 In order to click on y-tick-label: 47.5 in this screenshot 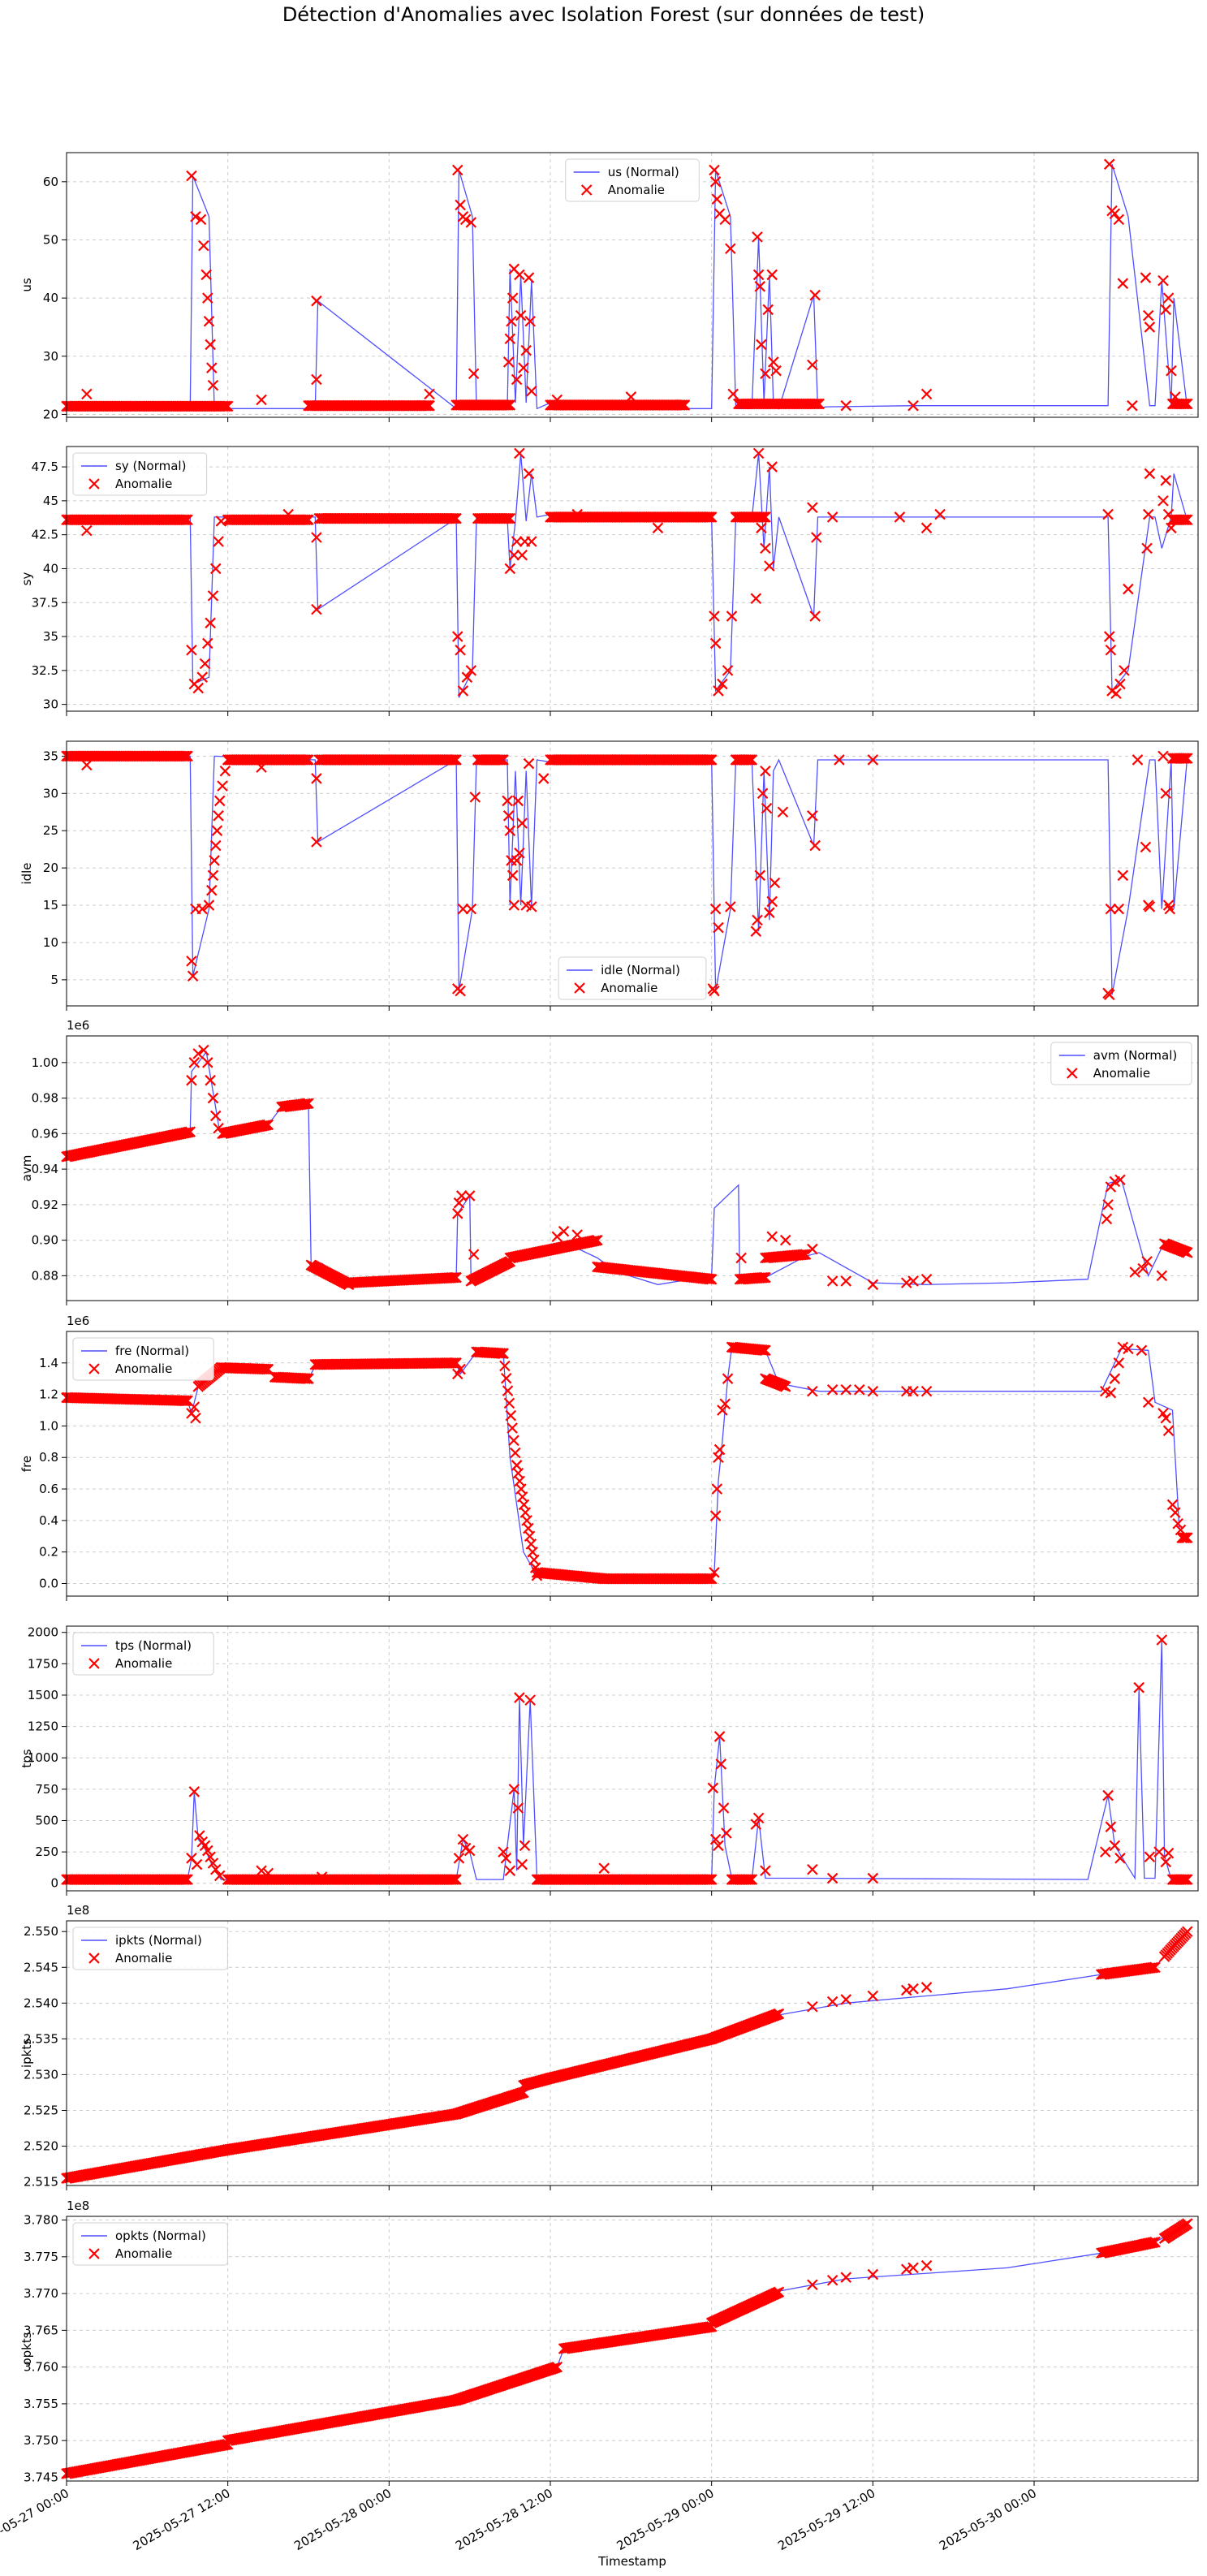, I will do `click(45, 467)`.